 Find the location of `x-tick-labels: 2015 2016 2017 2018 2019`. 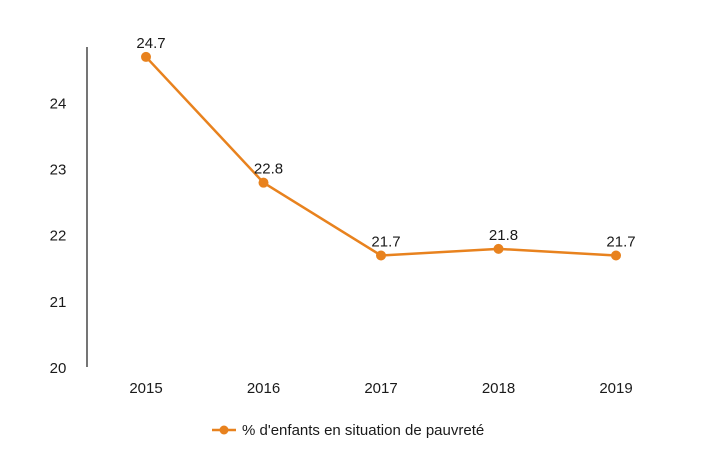

x-tick-labels: 2015 2016 2017 2018 2019 is located at coordinates (380, 388).